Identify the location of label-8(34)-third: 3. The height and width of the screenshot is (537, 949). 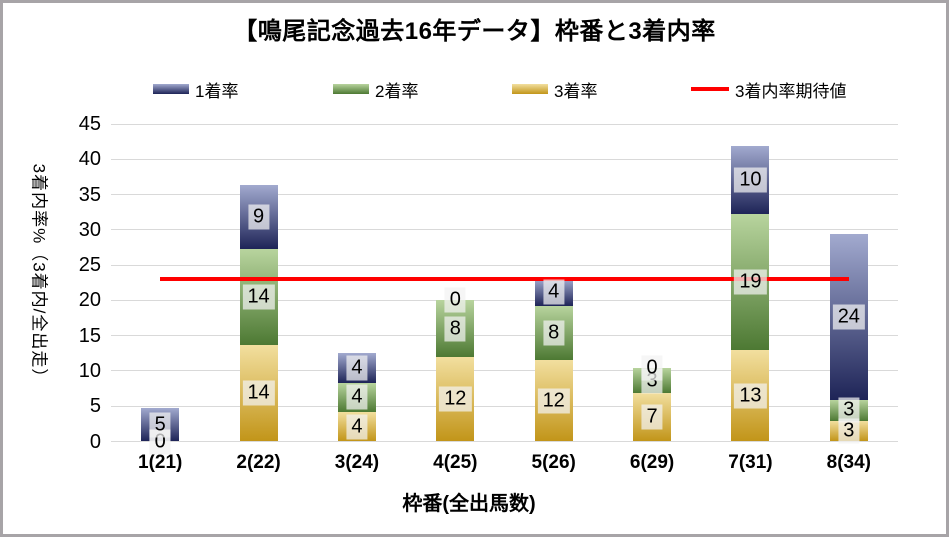
(849, 431).